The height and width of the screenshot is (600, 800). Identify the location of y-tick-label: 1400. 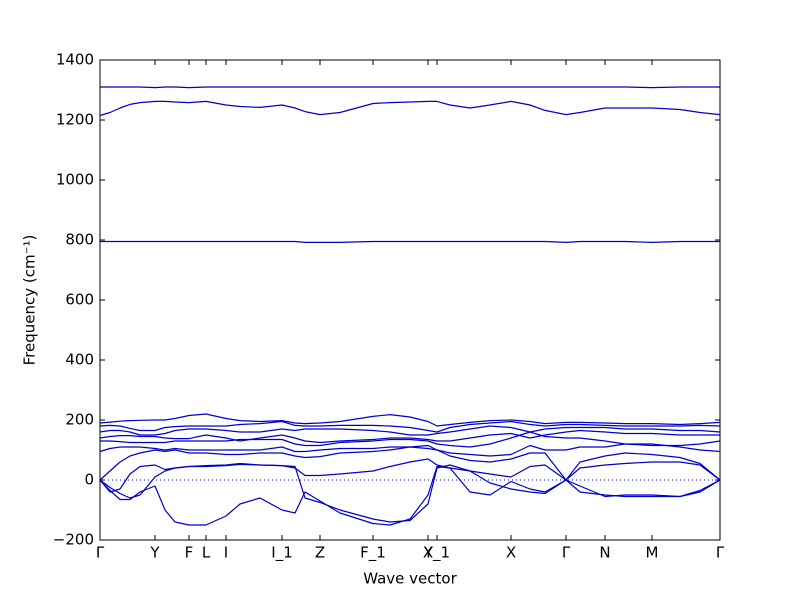
(75, 60).